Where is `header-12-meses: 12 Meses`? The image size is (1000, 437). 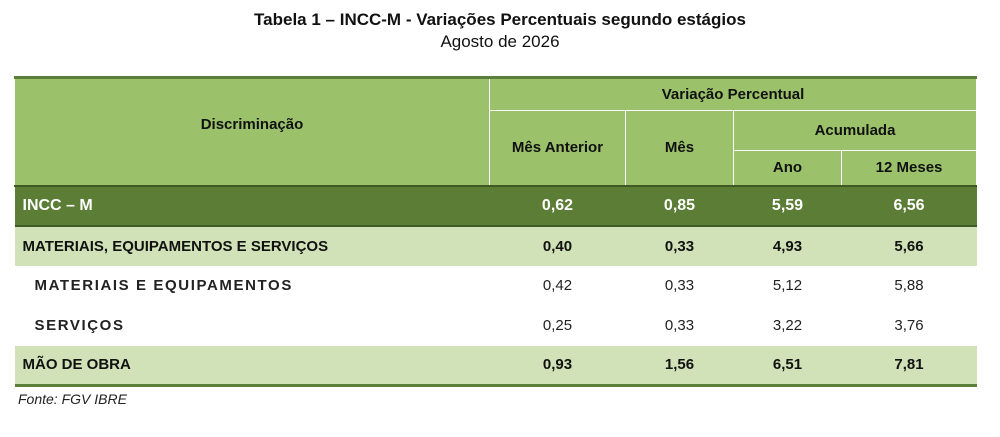 header-12-meses: 12 Meses is located at coordinates (909, 168).